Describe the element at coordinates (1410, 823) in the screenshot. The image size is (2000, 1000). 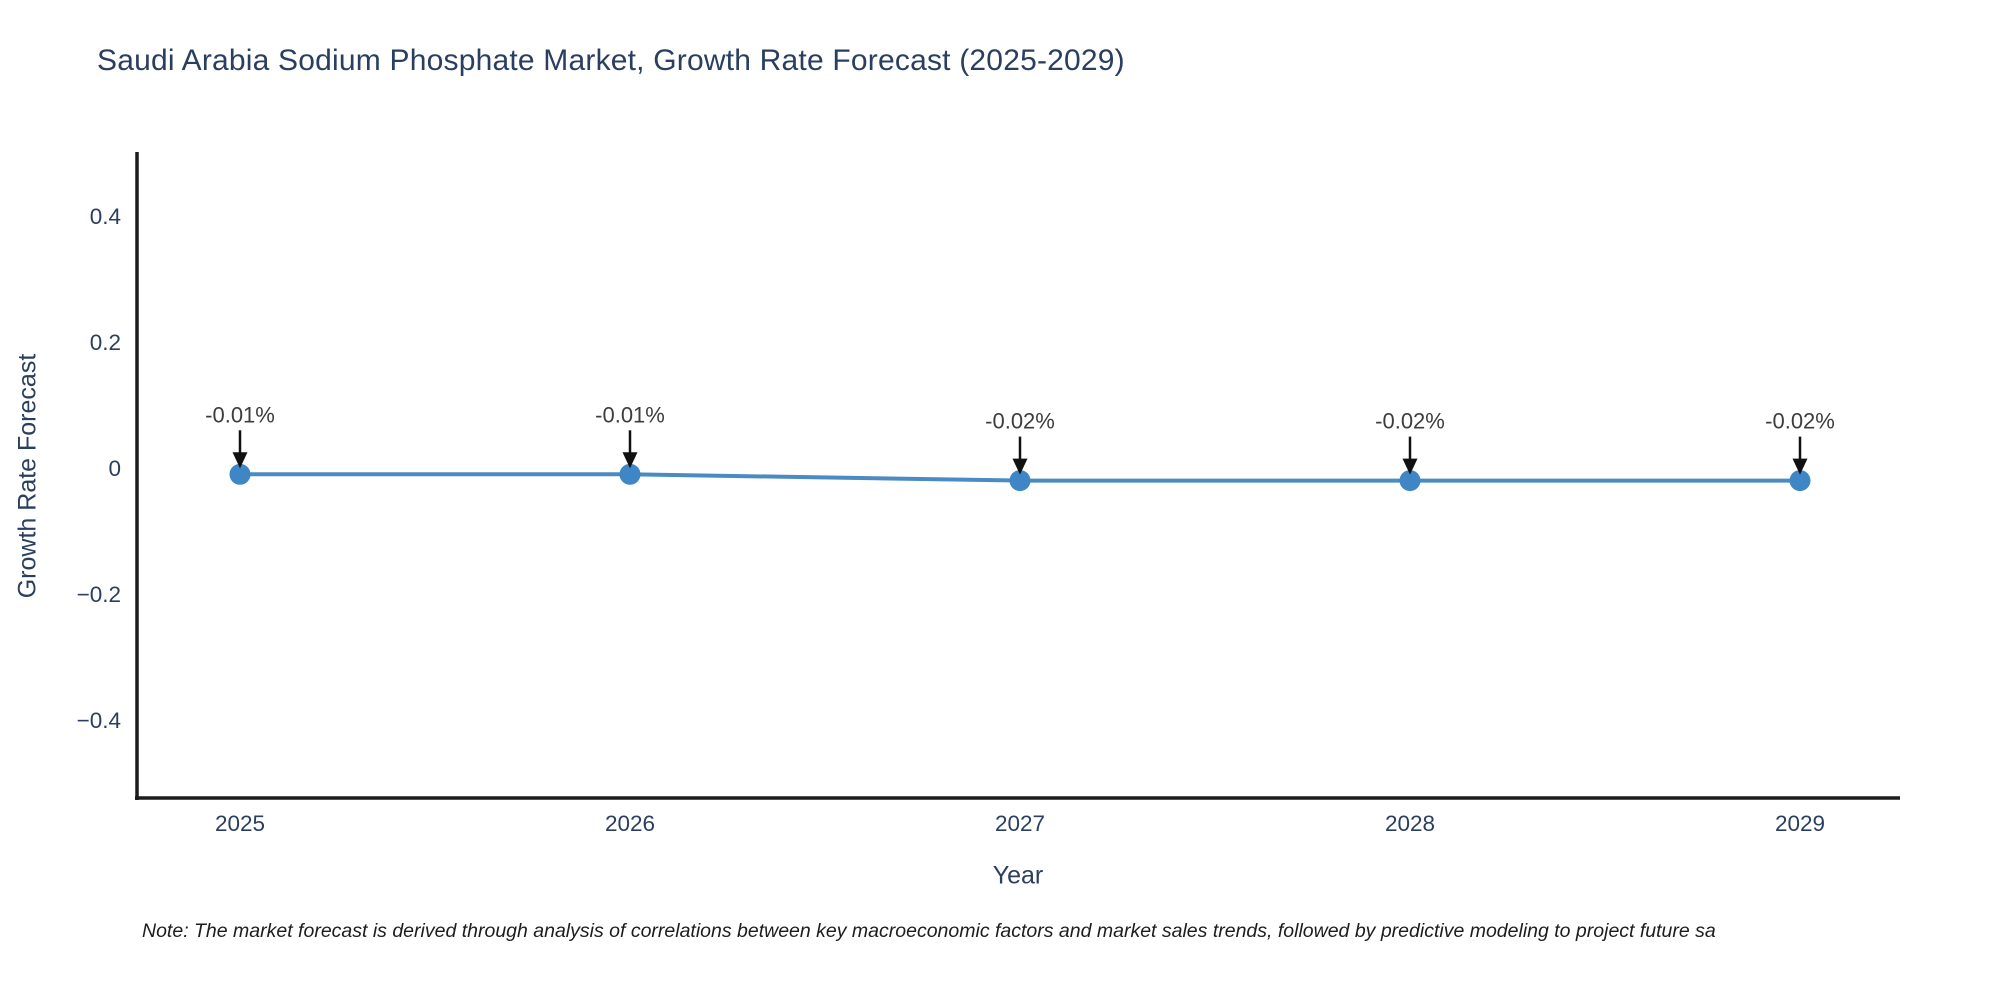
I see `x-tick-label: 2028` at that location.